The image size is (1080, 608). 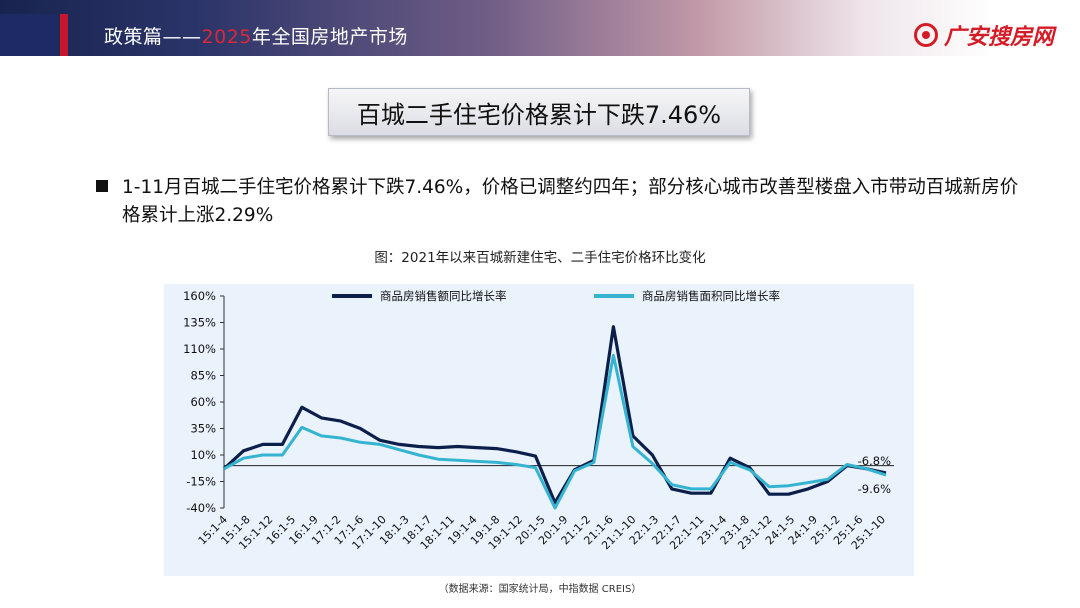 What do you see at coordinates (153, 37) in the screenshot?
I see `header-title-prefix: 政策篇——` at bounding box center [153, 37].